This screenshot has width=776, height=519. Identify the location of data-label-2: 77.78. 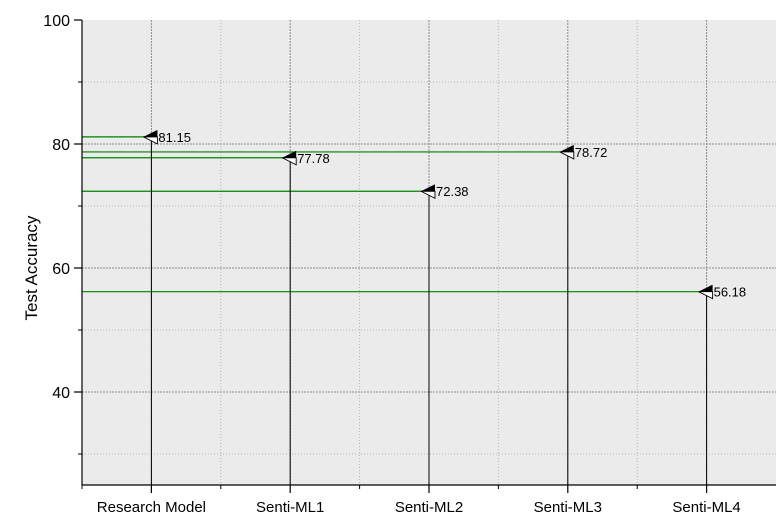
(313, 158).